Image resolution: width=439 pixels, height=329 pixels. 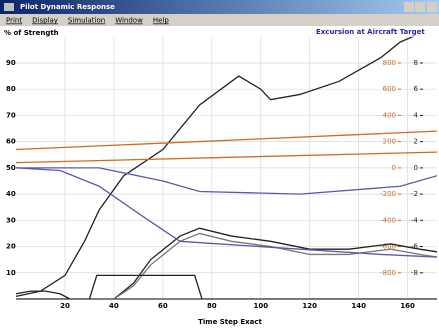 I want to click on y-axis-title: % of Strength, so click(x=31, y=33).